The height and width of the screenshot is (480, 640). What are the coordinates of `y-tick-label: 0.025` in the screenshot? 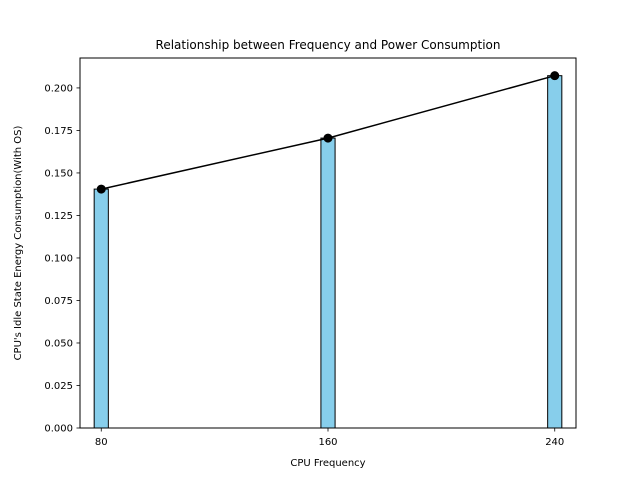 It's located at (58, 386).